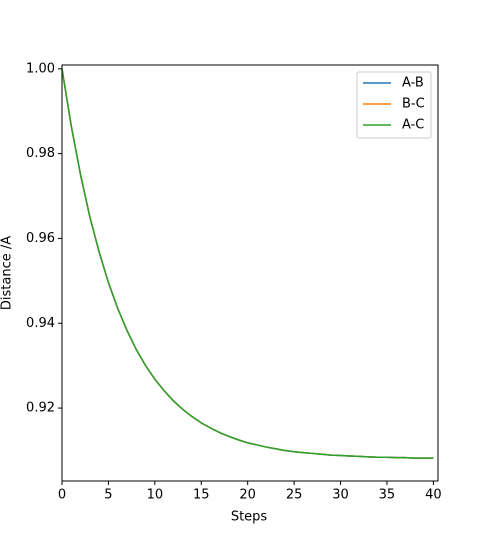 Image resolution: width=487 pixels, height=541 pixels. Describe the element at coordinates (155, 495) in the screenshot. I see `x-tick-label: 10` at that location.